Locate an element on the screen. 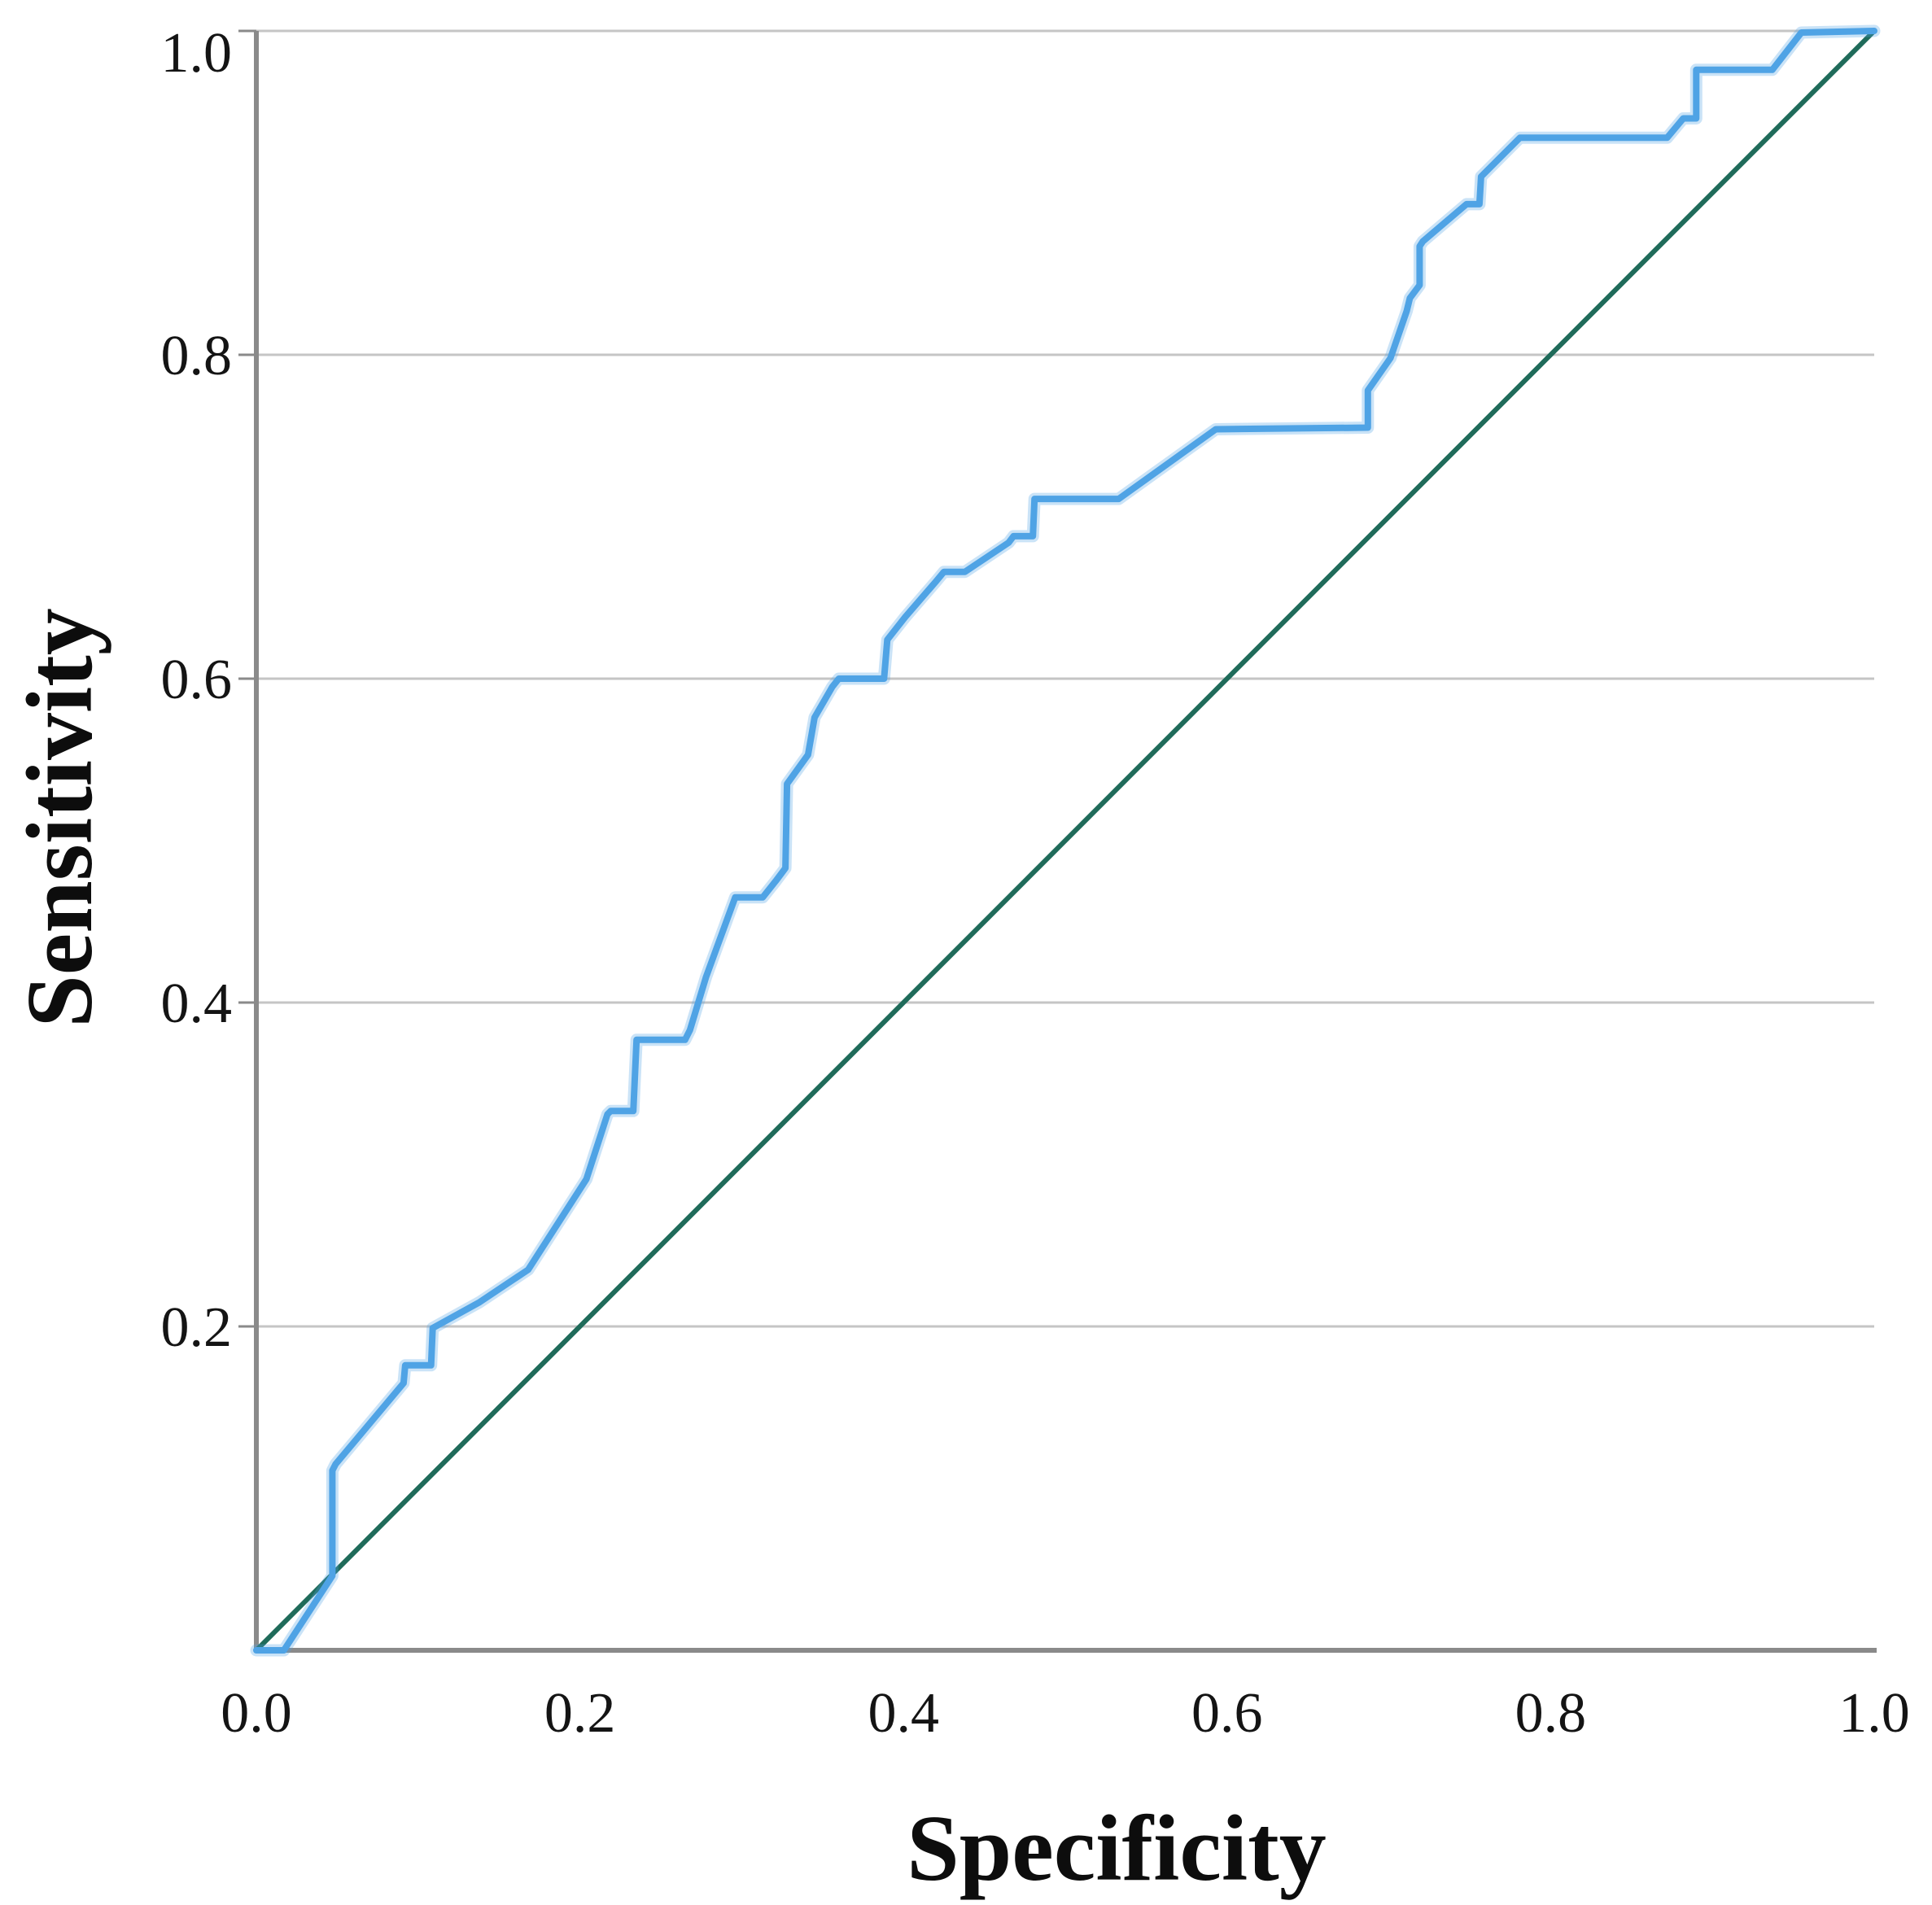 The width and height of the screenshot is (1932, 1905). y-tick-marks-group is located at coordinates (247, 678).